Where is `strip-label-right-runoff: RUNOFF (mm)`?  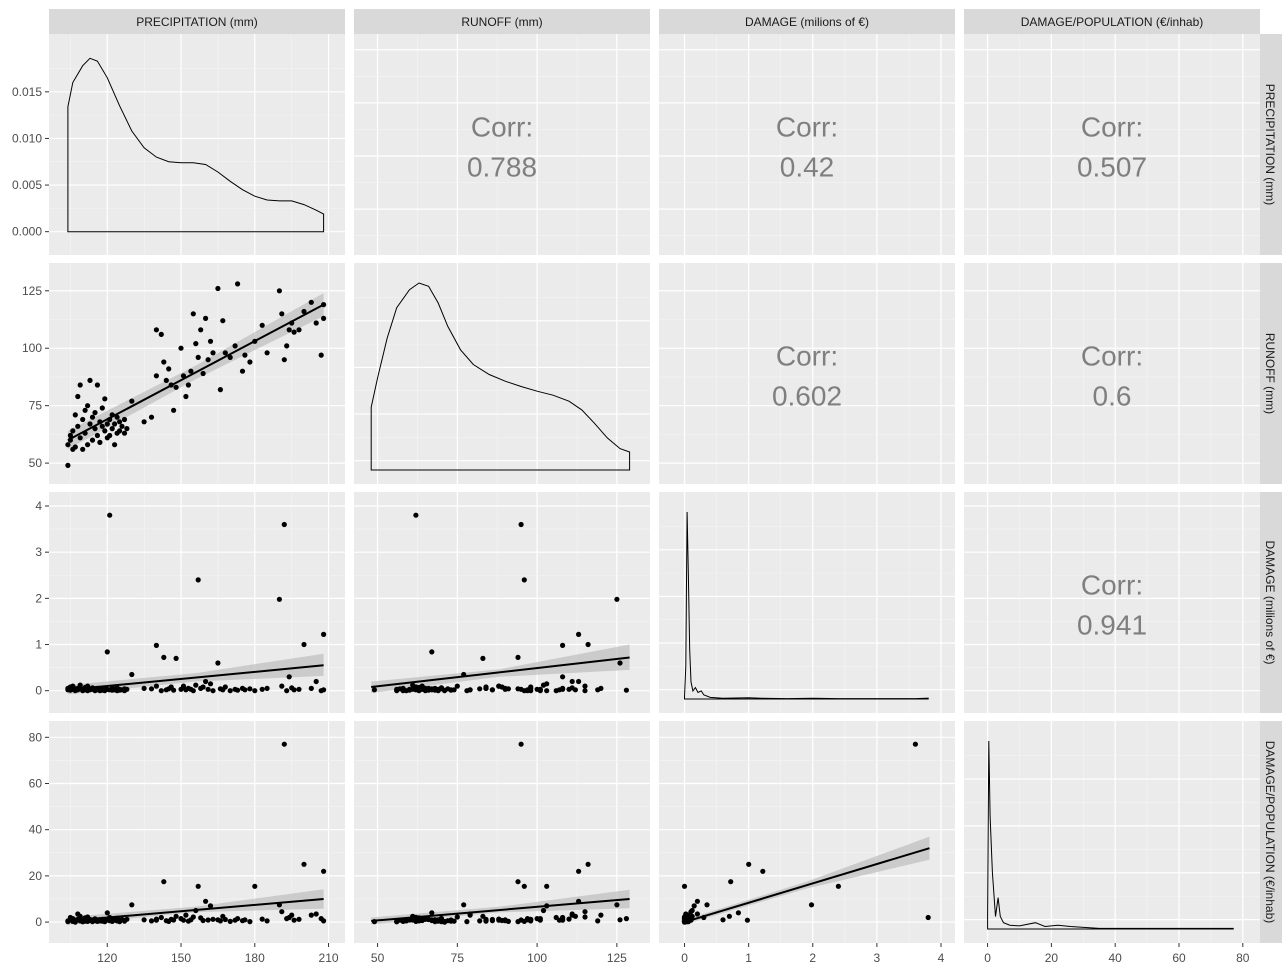
strip-label-right-runoff: RUNOFF (mm) is located at coordinates (1270, 373).